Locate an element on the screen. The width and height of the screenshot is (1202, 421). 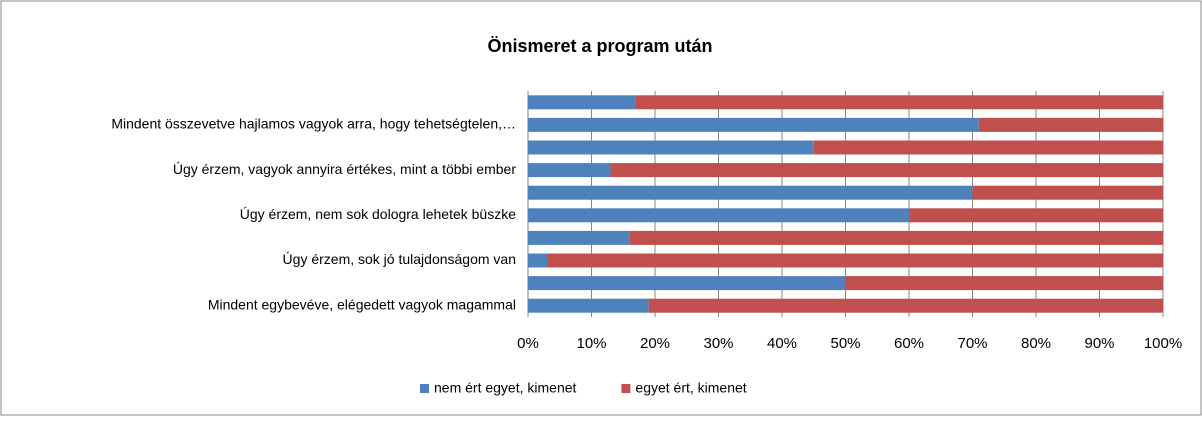
x-tick-label: 40% is located at coordinates (782, 343).